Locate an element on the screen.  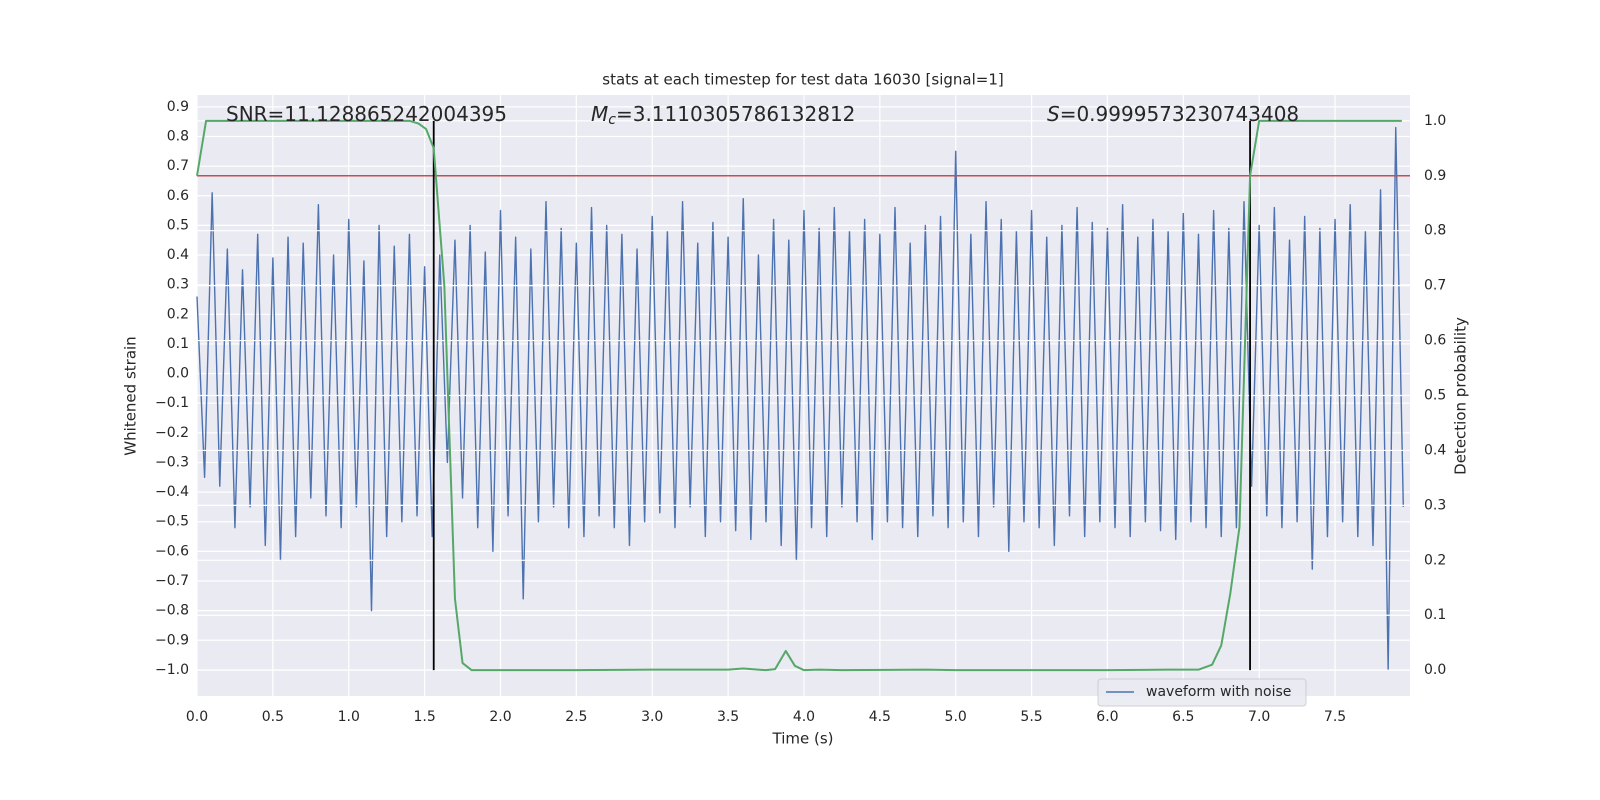
y-tick-label: 0.2 is located at coordinates (178, 314).